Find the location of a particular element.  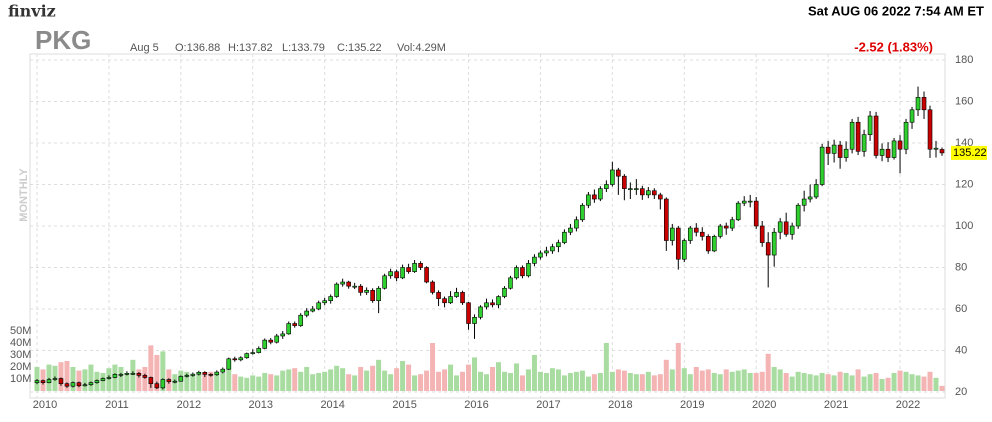

x-tick-label: 2019 is located at coordinates (692, 405).